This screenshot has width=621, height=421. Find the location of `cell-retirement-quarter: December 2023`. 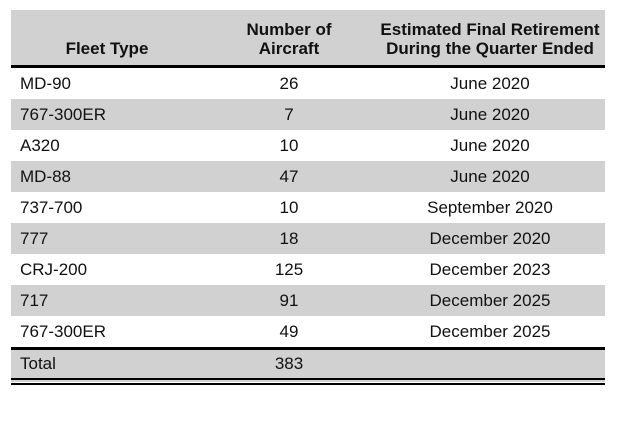

cell-retirement-quarter: December 2023 is located at coordinates (490, 269).